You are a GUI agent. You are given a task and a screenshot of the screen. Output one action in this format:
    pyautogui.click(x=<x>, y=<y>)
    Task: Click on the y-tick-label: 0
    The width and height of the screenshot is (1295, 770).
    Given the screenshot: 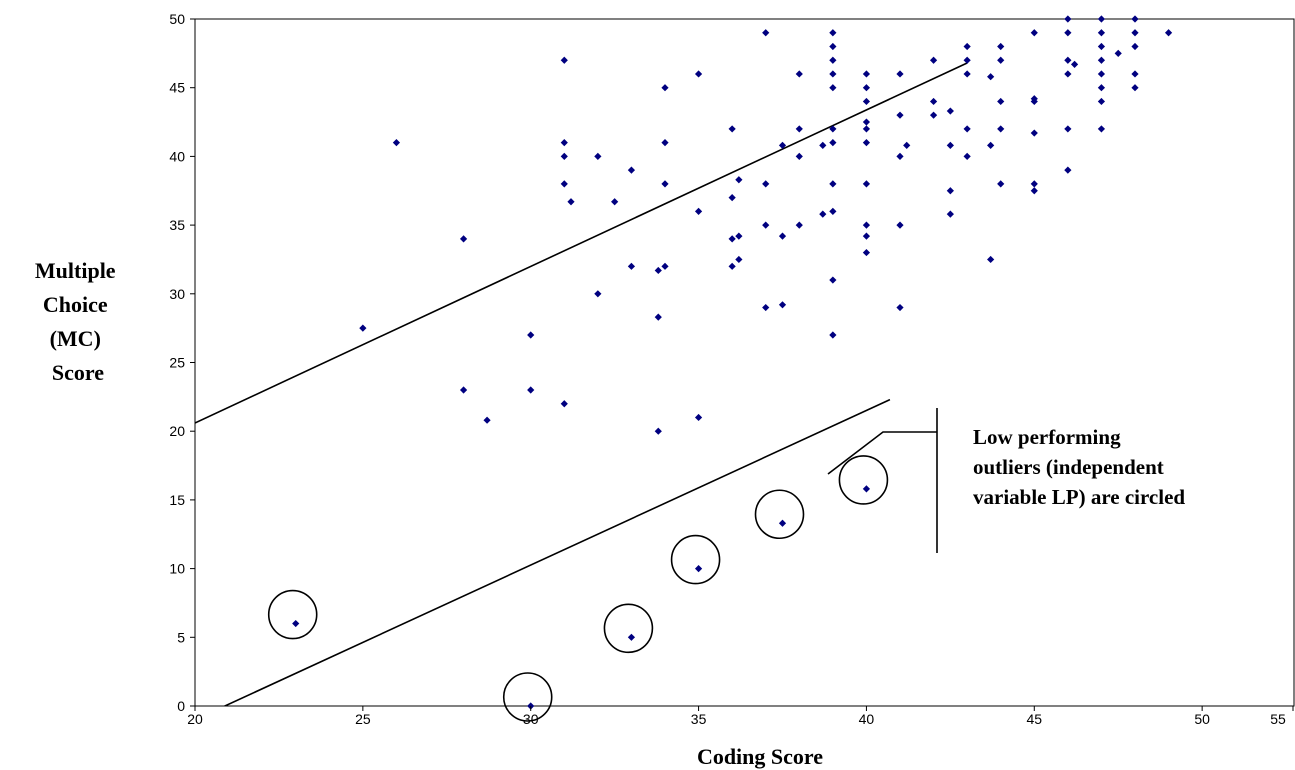 What is the action you would take?
    pyautogui.click(x=181, y=706)
    